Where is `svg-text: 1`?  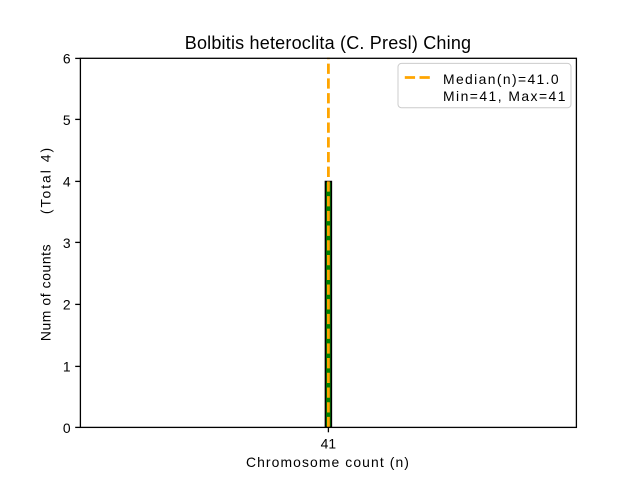 svg-text: 1 is located at coordinates (67, 366).